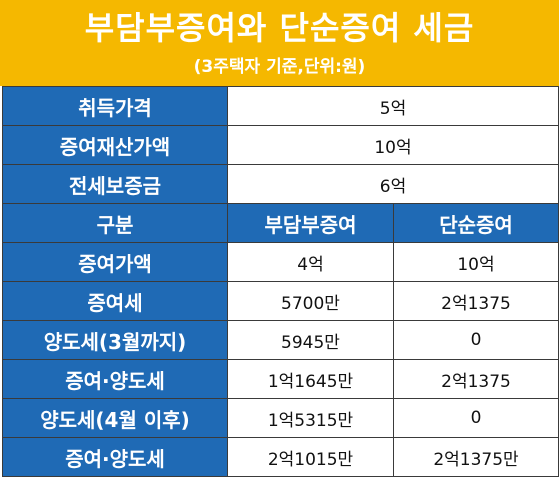  I want to click on table-row: 증여세 5700만 2억1375, so click(280, 301).